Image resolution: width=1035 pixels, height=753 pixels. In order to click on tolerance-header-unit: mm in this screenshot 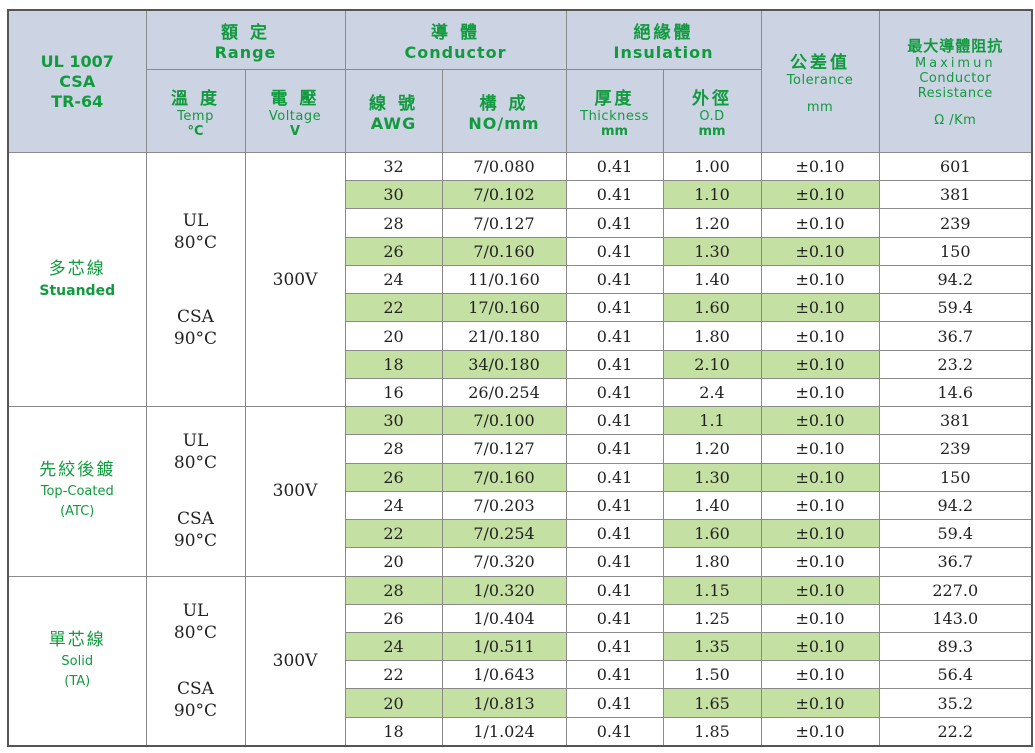, I will do `click(820, 107)`.